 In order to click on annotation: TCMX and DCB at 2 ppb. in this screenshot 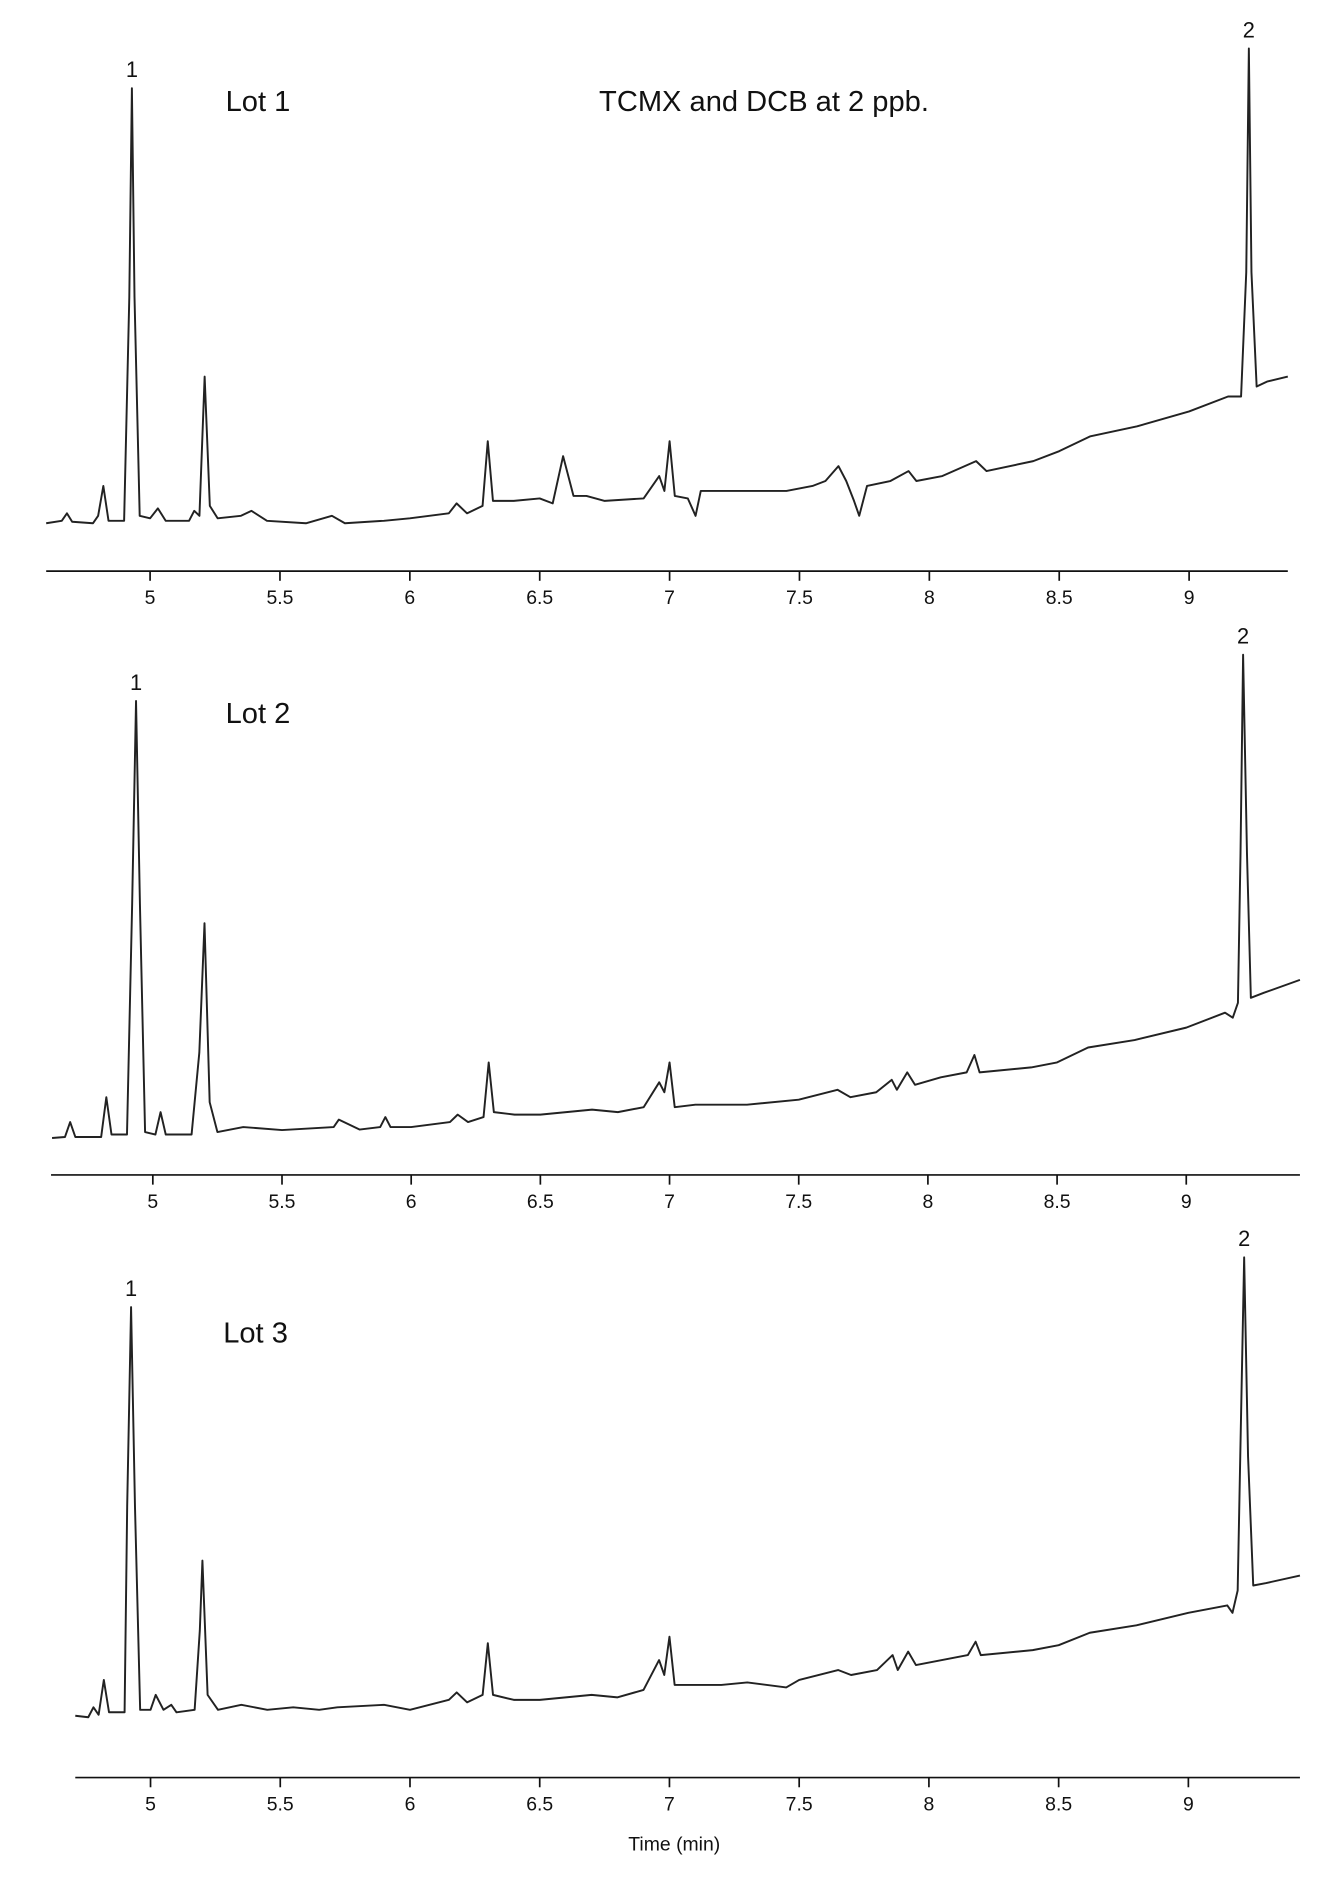, I will do `click(764, 102)`.